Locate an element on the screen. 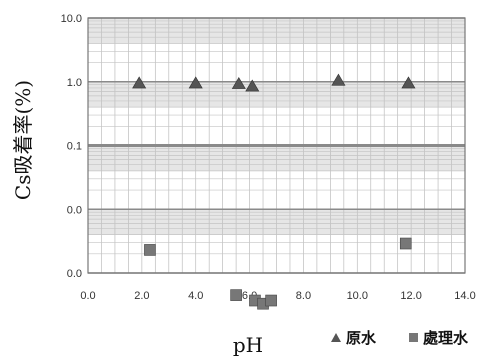 This screenshot has height=358, width=504. legend-label-treated-water: 處理水 is located at coordinates (446, 338).